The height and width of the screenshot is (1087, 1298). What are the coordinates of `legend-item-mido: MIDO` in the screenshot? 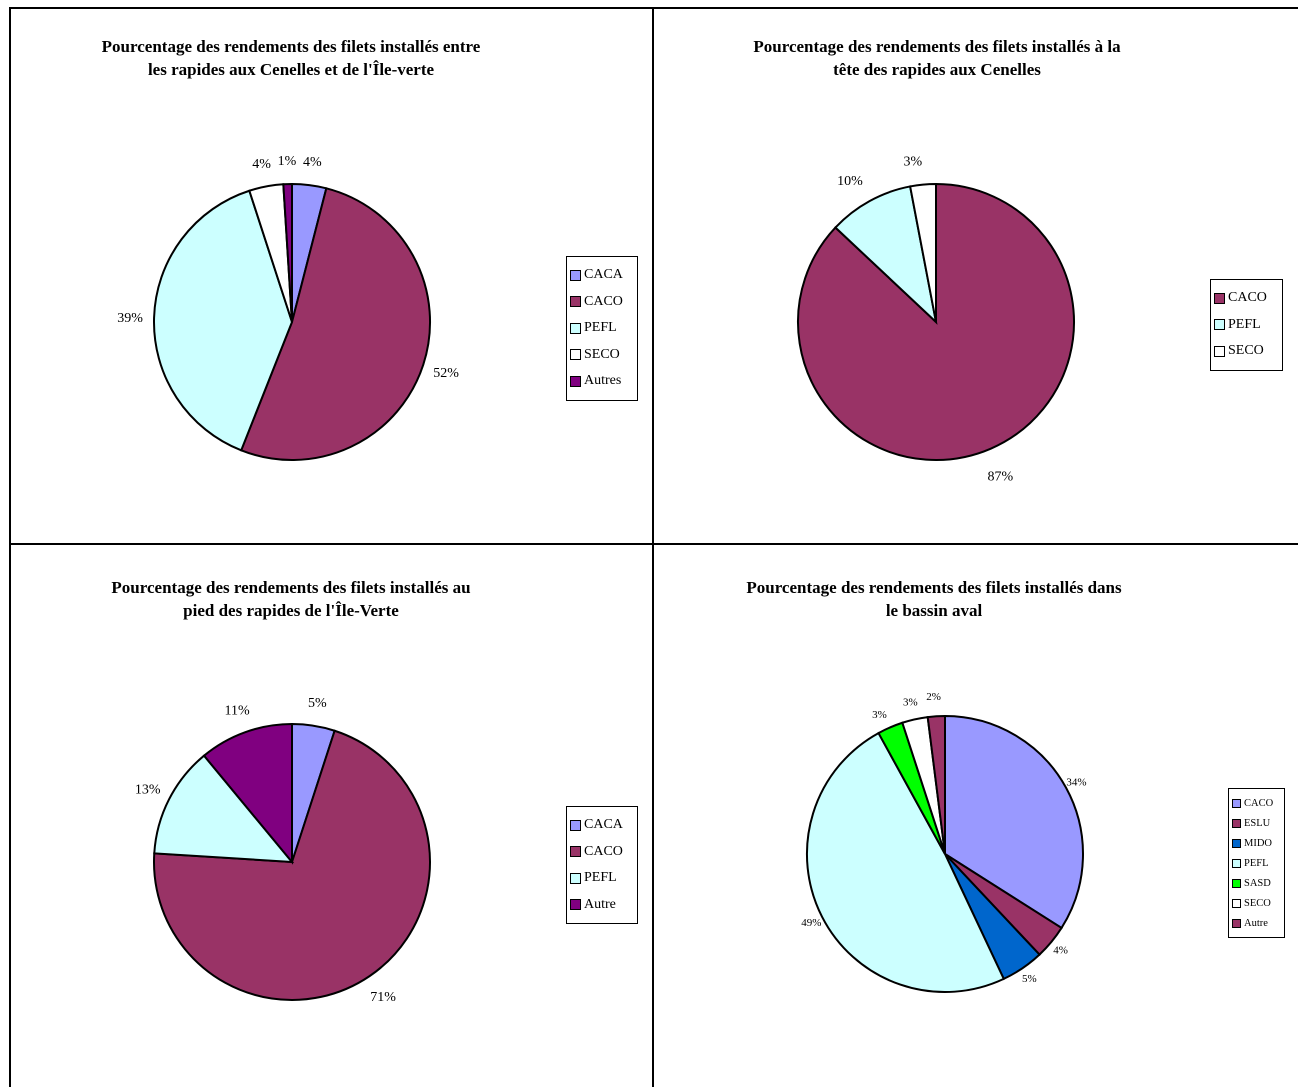 It's located at (1258, 843).